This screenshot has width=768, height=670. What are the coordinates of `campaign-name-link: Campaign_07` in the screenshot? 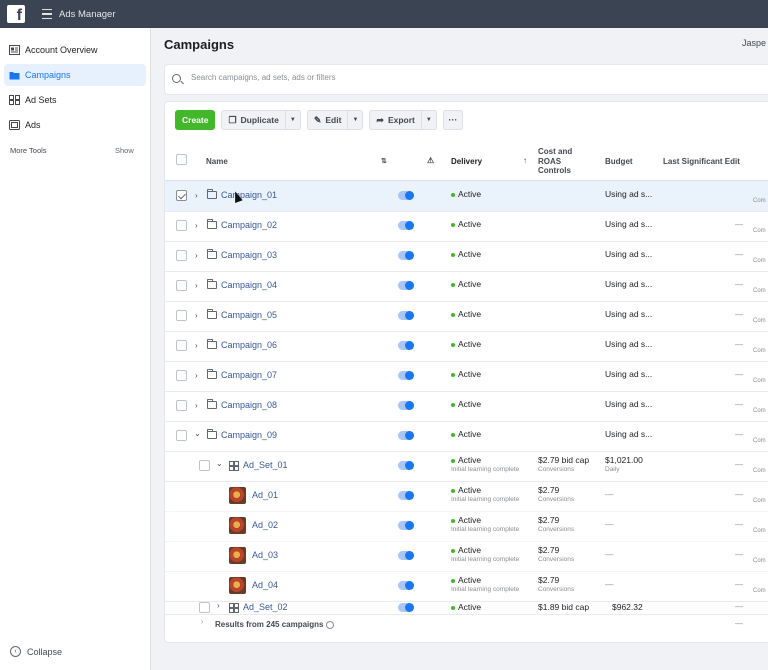 It's located at (249, 375).